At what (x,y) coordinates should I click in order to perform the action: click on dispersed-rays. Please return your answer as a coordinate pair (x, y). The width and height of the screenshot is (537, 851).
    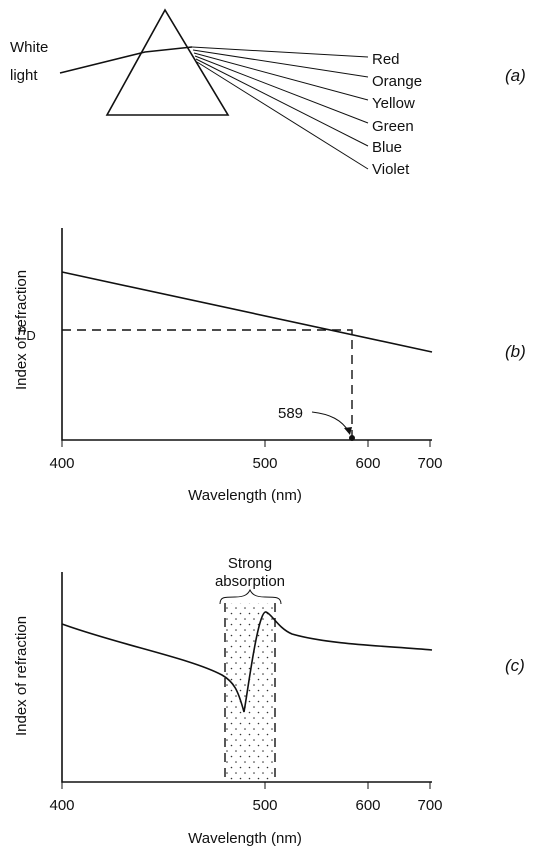
    Looking at the image, I should click on (280, 108).